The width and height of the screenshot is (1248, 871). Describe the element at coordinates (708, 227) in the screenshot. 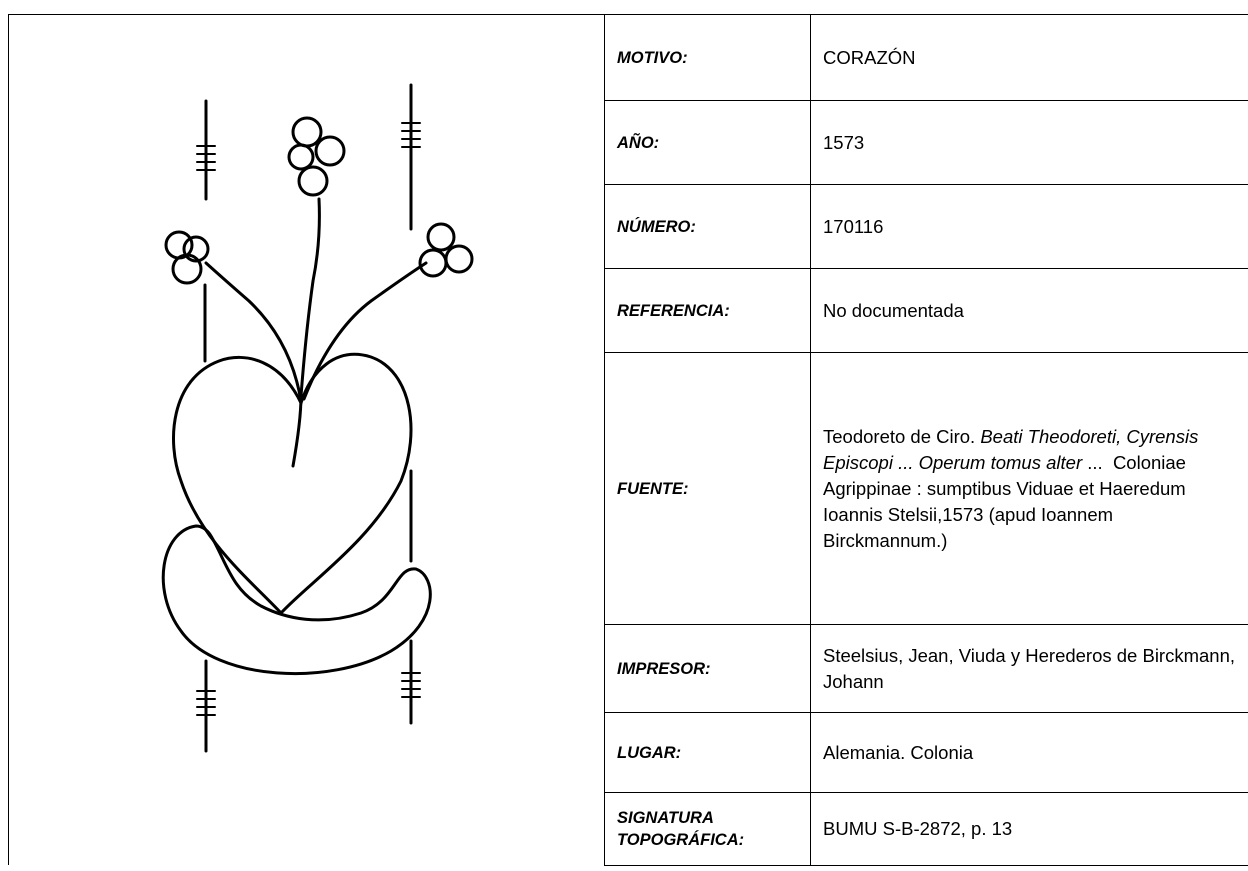

I see `field-label: NÚMERO:` at that location.